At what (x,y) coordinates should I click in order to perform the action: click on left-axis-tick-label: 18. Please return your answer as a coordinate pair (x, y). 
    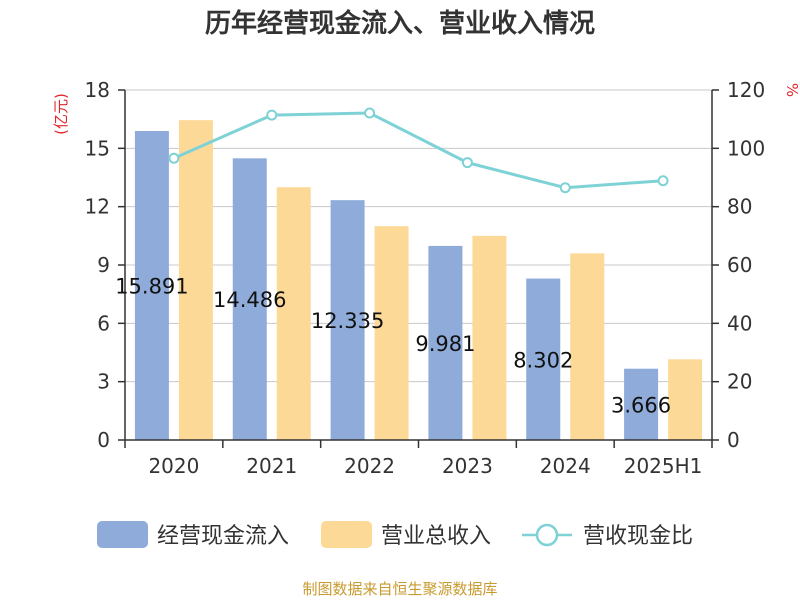
    Looking at the image, I should click on (97, 90).